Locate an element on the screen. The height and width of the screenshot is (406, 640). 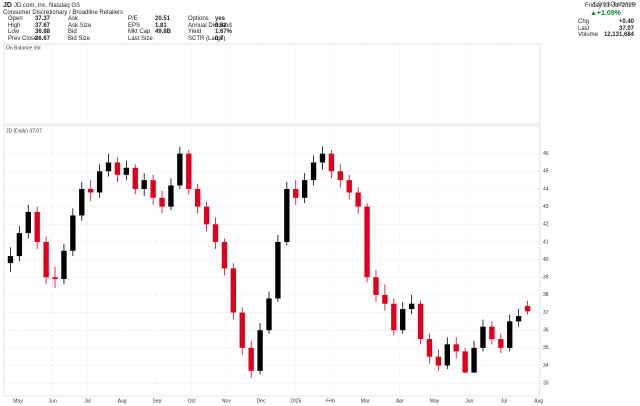
x-tick-label: Nov is located at coordinates (226, 401).